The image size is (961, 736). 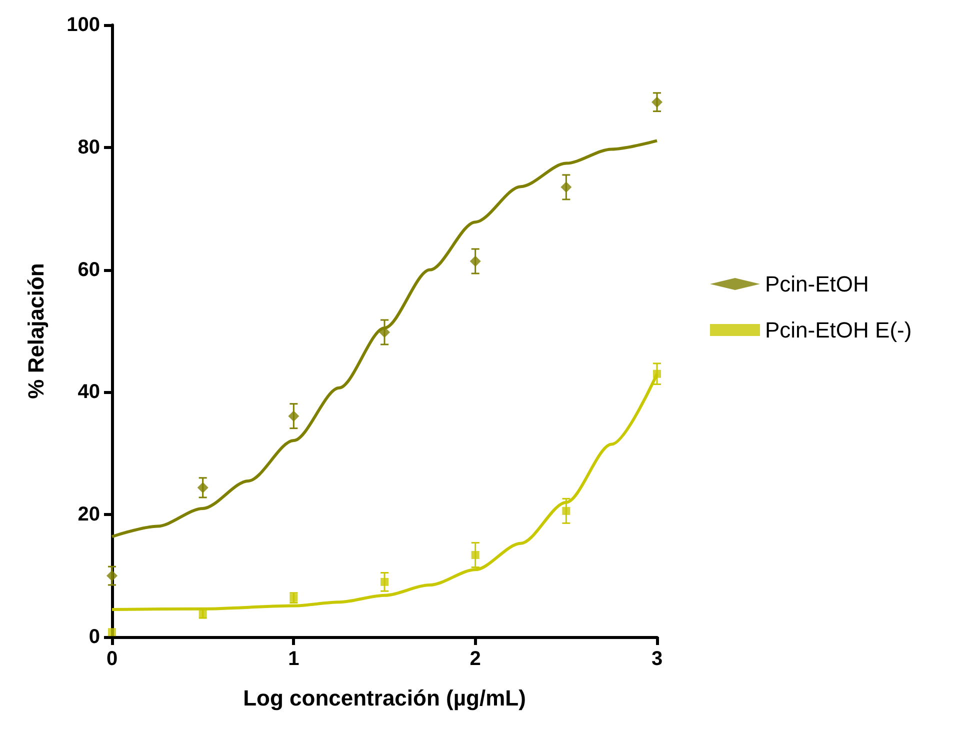 What do you see at coordinates (112, 659) in the screenshot?
I see `x-tick-label: 0` at bounding box center [112, 659].